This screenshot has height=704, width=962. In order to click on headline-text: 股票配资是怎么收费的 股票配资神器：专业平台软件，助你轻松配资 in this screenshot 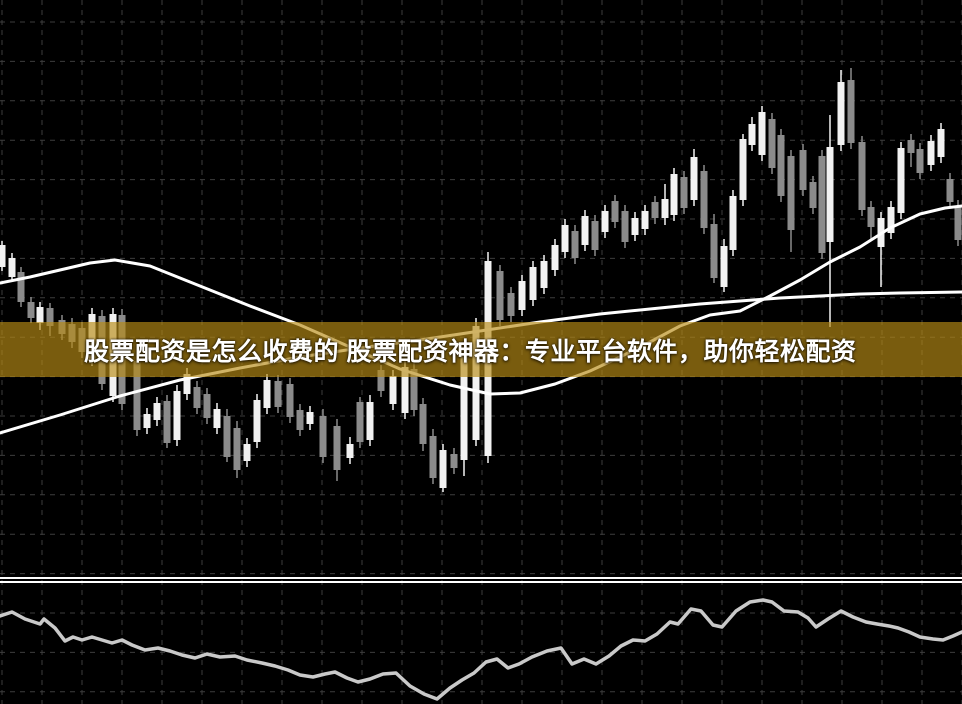, I will do `click(470, 351)`.